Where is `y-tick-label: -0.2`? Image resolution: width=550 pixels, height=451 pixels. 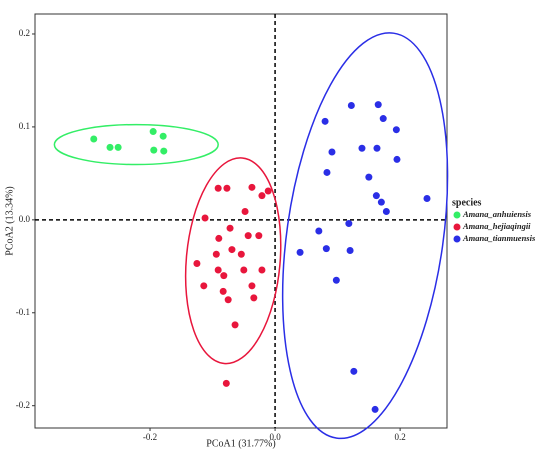
y-tick-label: -0.2 is located at coordinates (23, 405).